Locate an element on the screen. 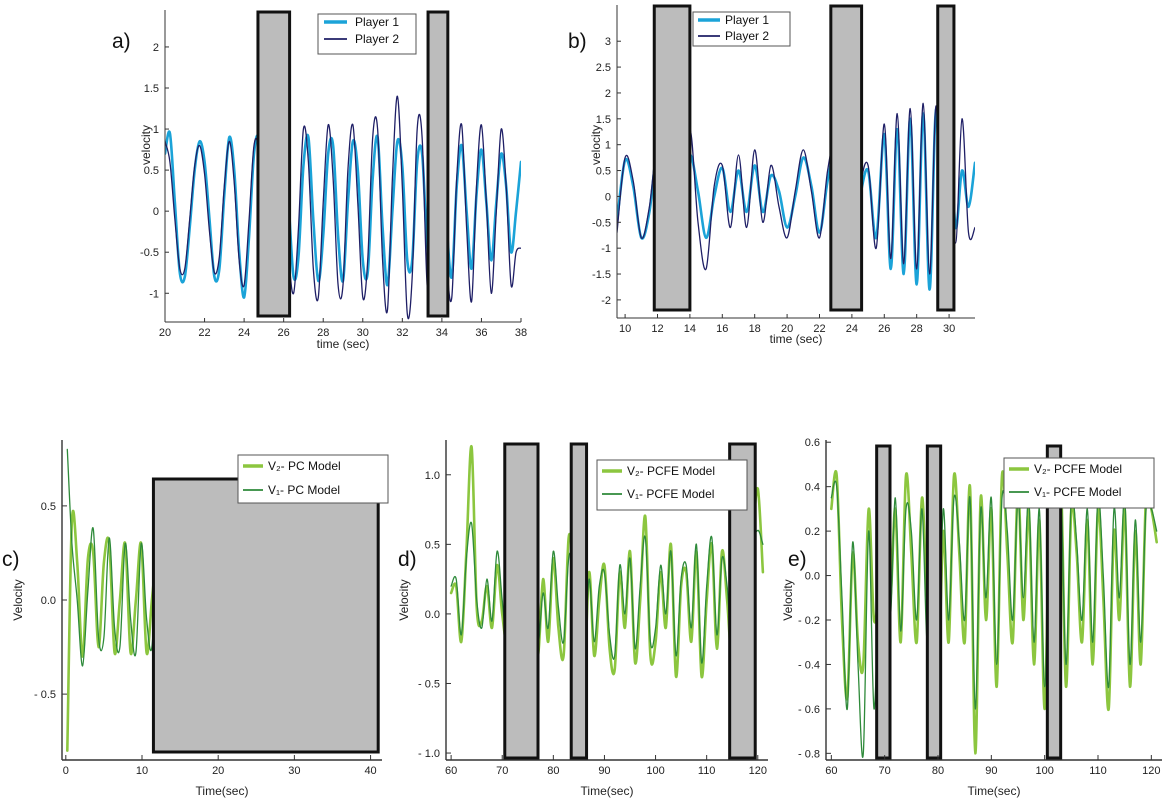 This screenshot has height=801, width=1170. y-tick-label: -1.5 is located at coordinates (601, 275).